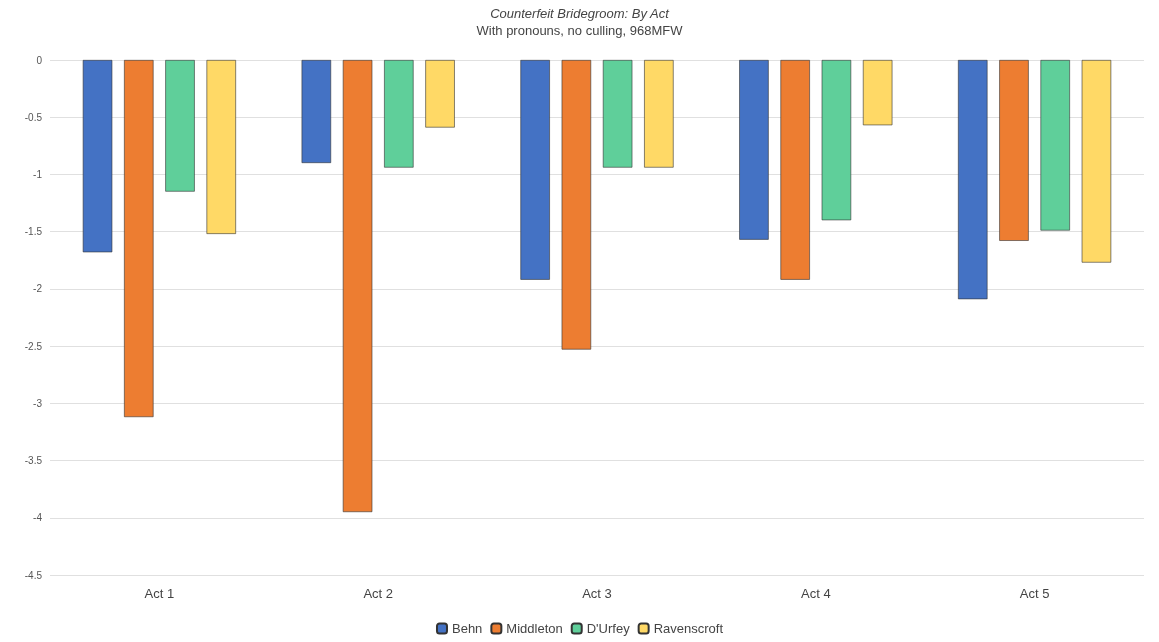 This screenshot has height=642, width=1159. What do you see at coordinates (580, 30) in the screenshot?
I see `chart-subtitle: With pronouns, no culling, 968MFW` at bounding box center [580, 30].